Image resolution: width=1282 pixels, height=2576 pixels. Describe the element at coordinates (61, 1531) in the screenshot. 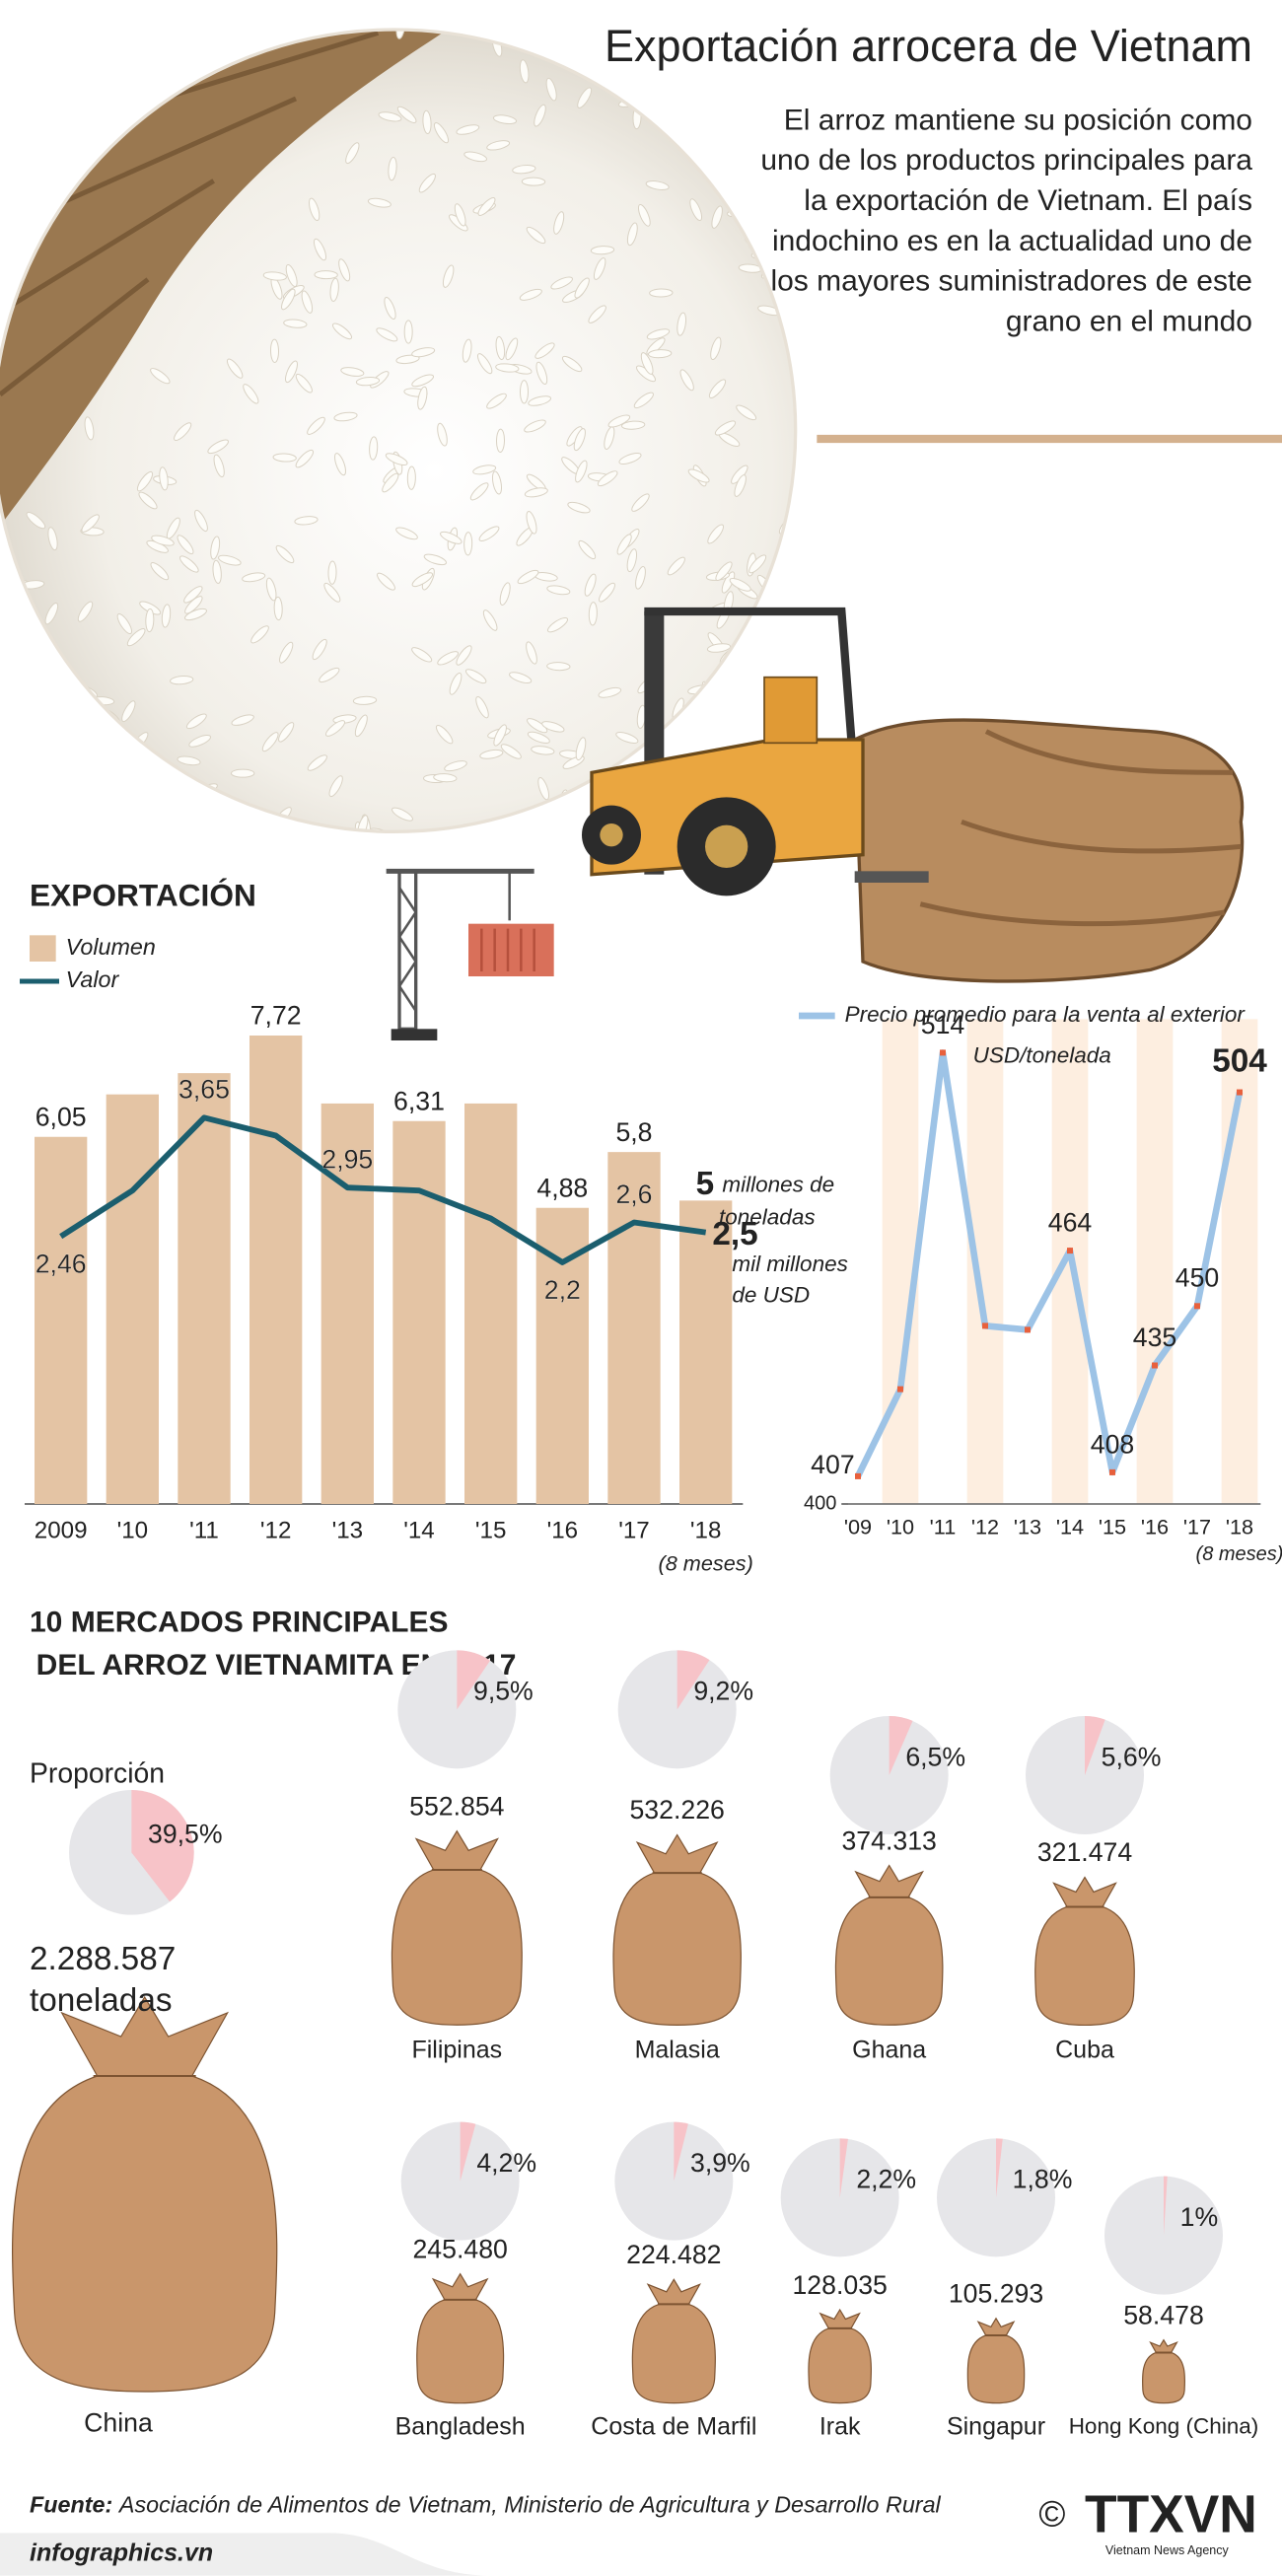

I see `x-tick-label: 2009` at that location.